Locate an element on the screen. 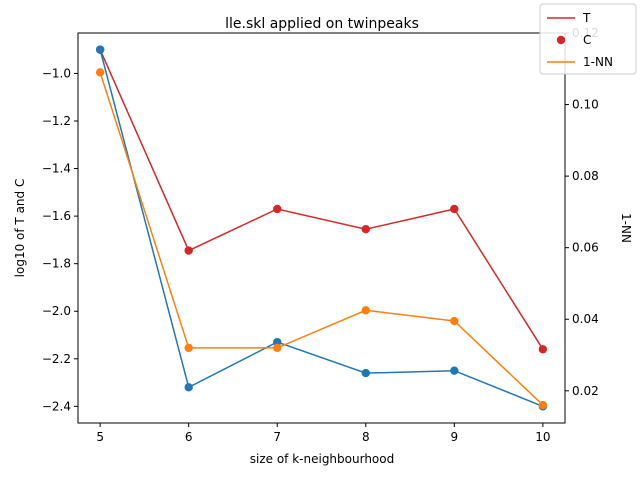 The image size is (640, 480). y-axis-label-left: log10 of T and C is located at coordinates (20, 228).